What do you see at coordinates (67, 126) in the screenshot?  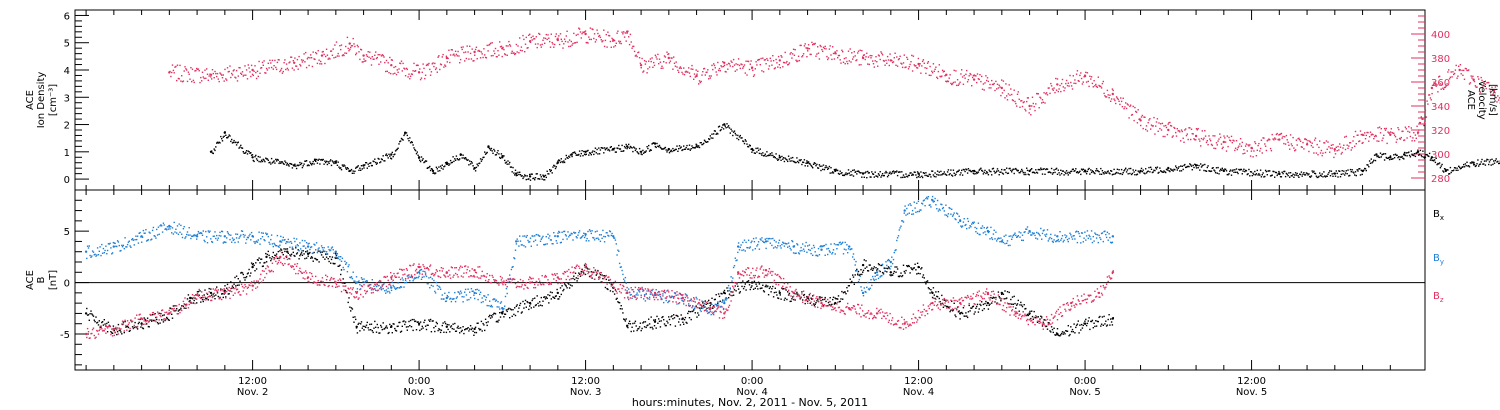 I see `density-tick-label: 2` at bounding box center [67, 126].